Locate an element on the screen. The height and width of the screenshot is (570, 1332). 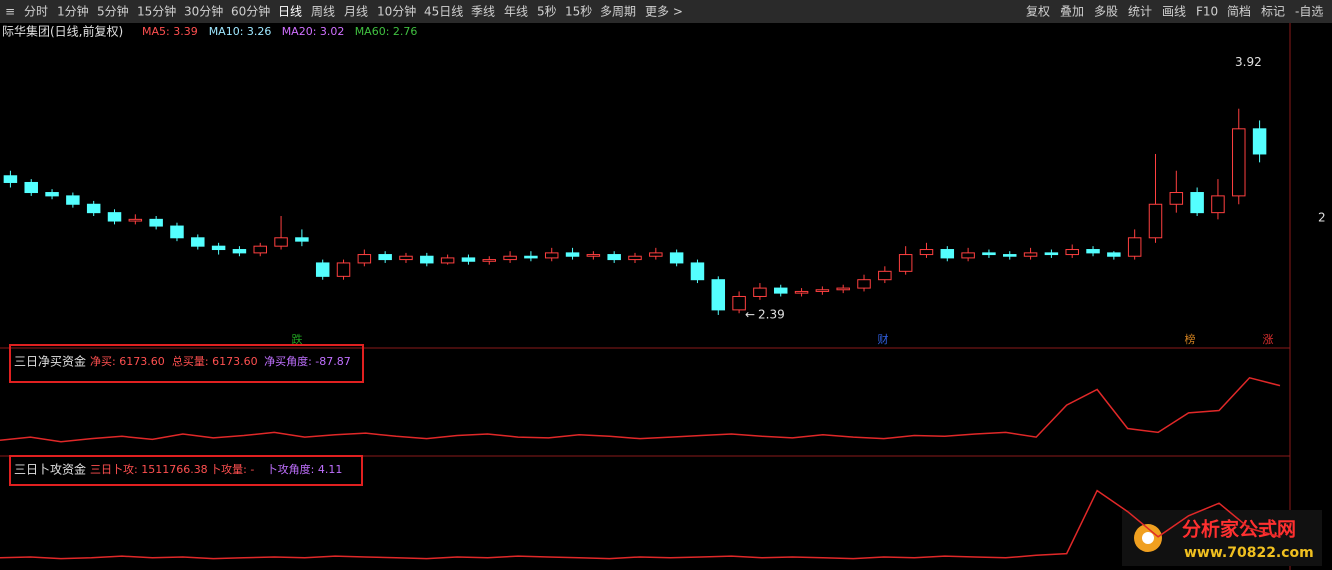
tool-button: 叠加 is located at coordinates (1072, 12).